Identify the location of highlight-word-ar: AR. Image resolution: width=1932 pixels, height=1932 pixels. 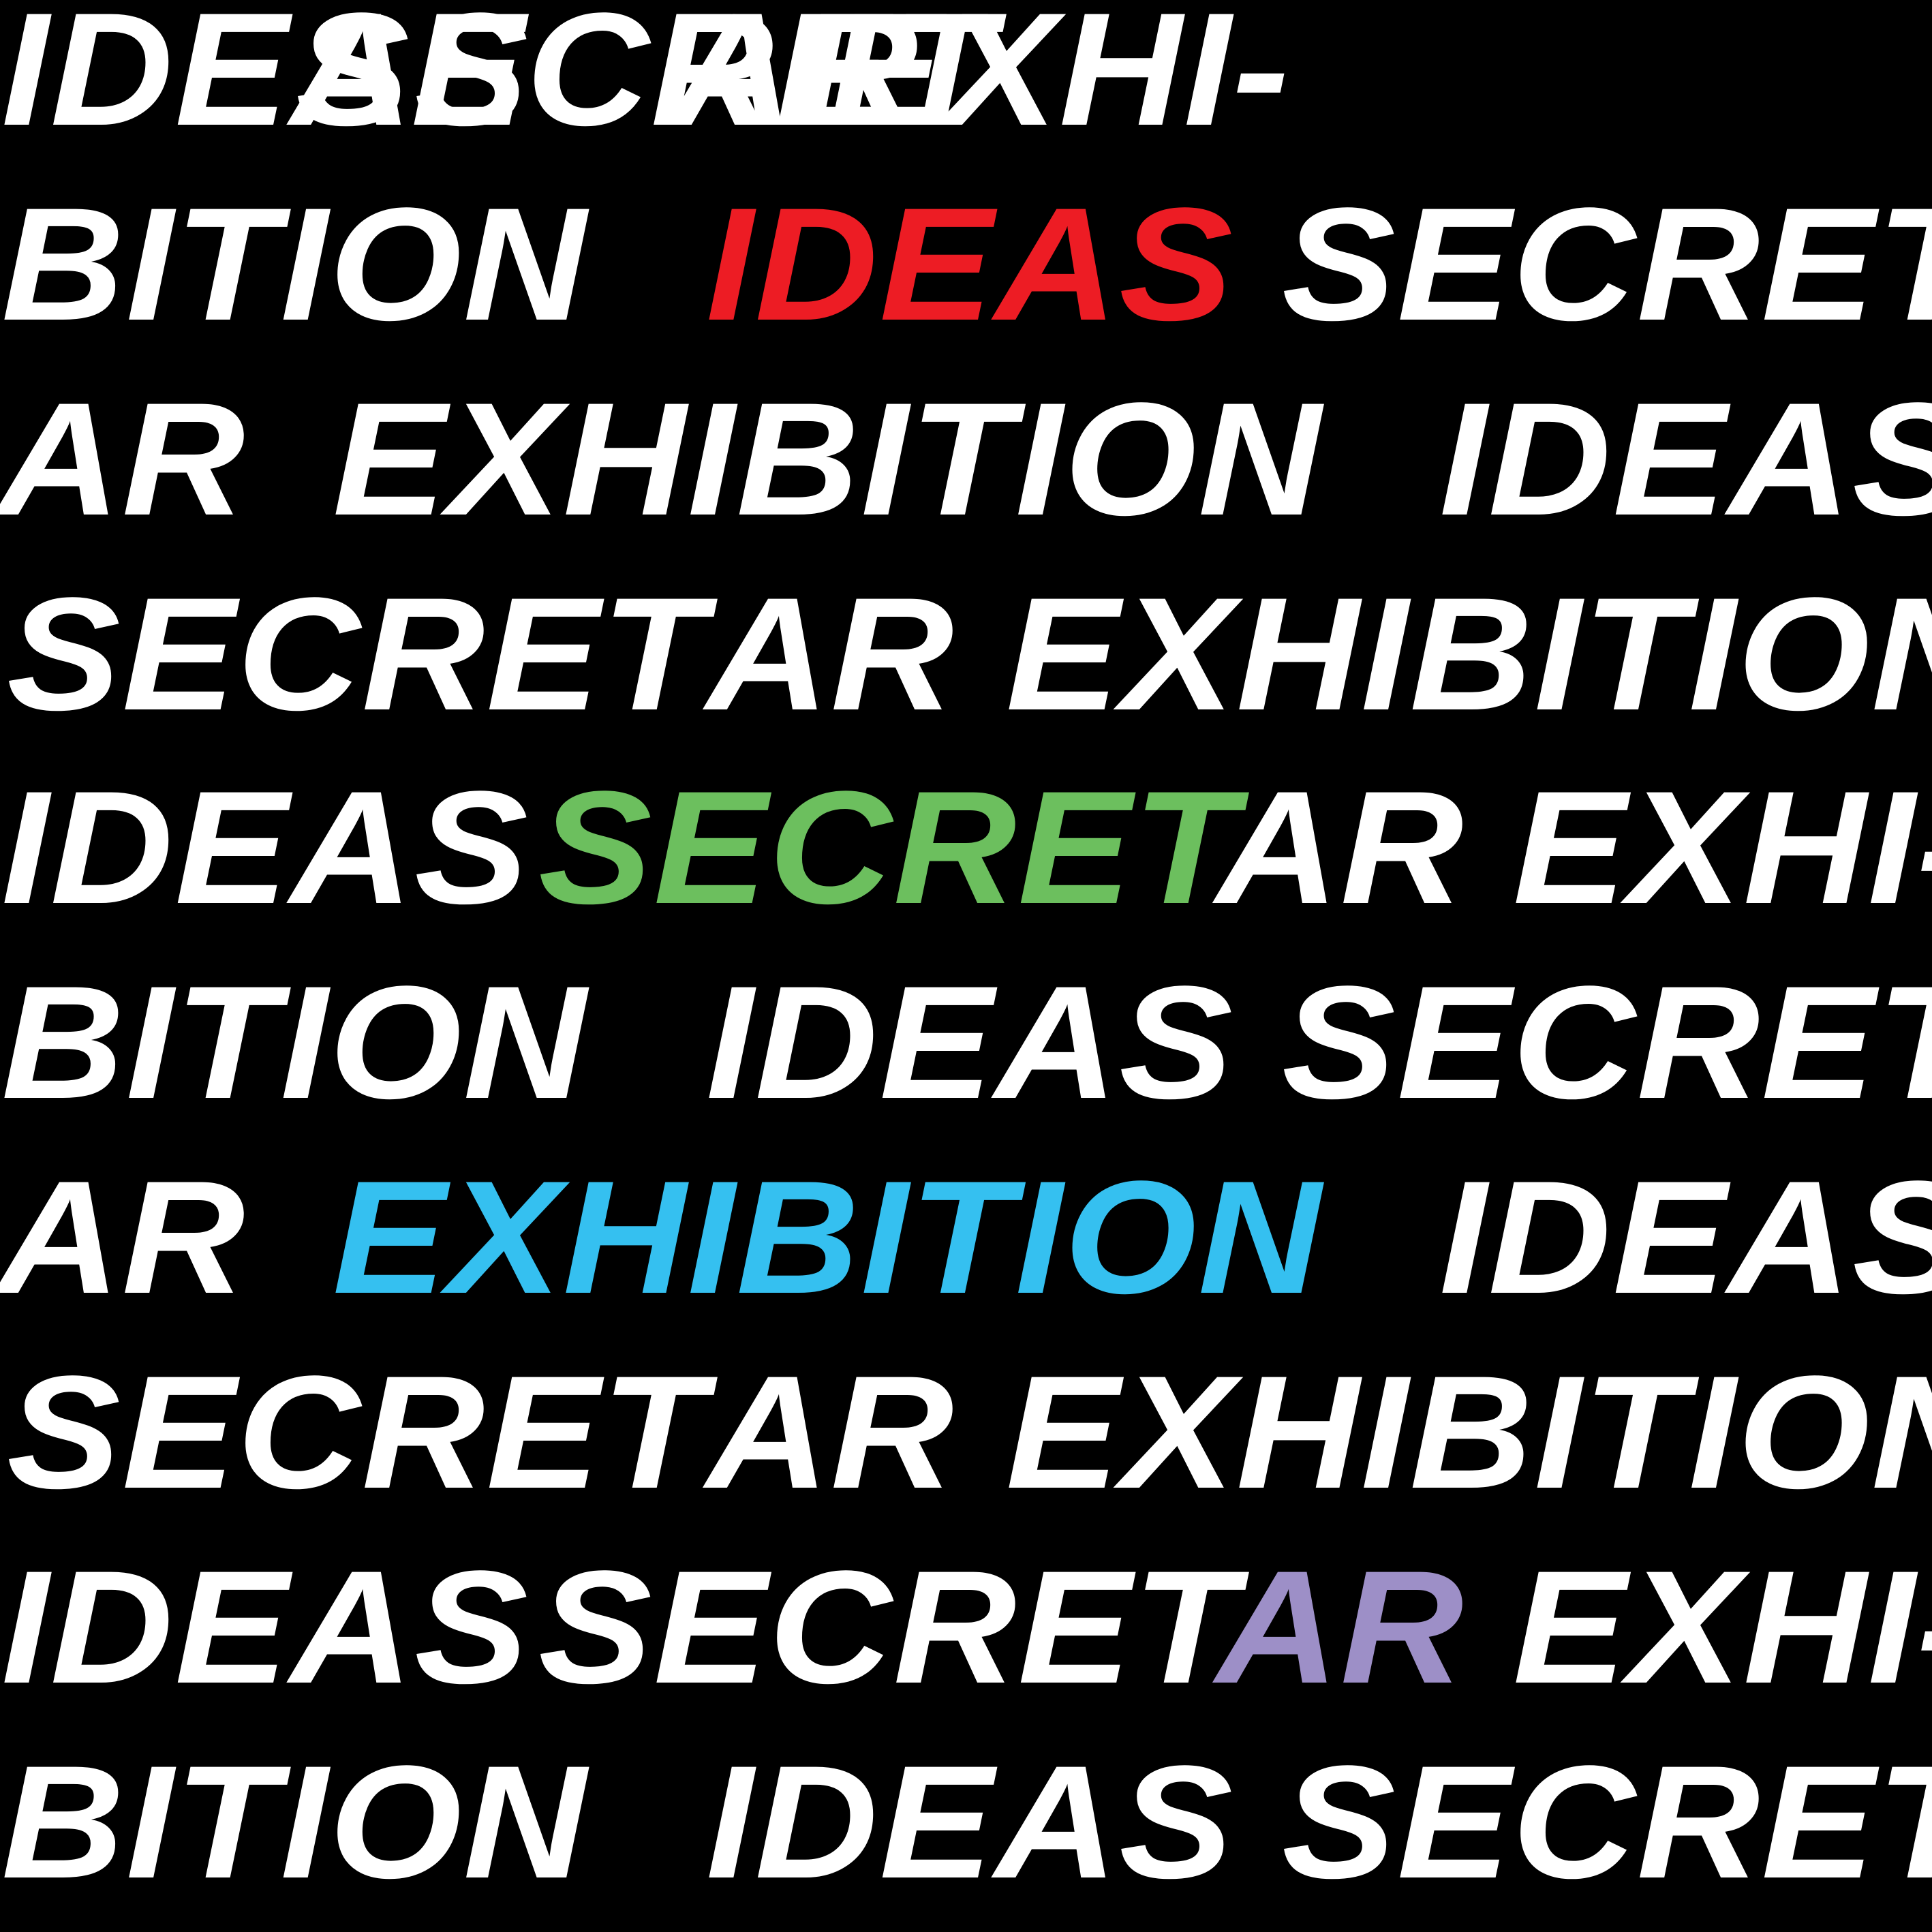
(1340, 1627).